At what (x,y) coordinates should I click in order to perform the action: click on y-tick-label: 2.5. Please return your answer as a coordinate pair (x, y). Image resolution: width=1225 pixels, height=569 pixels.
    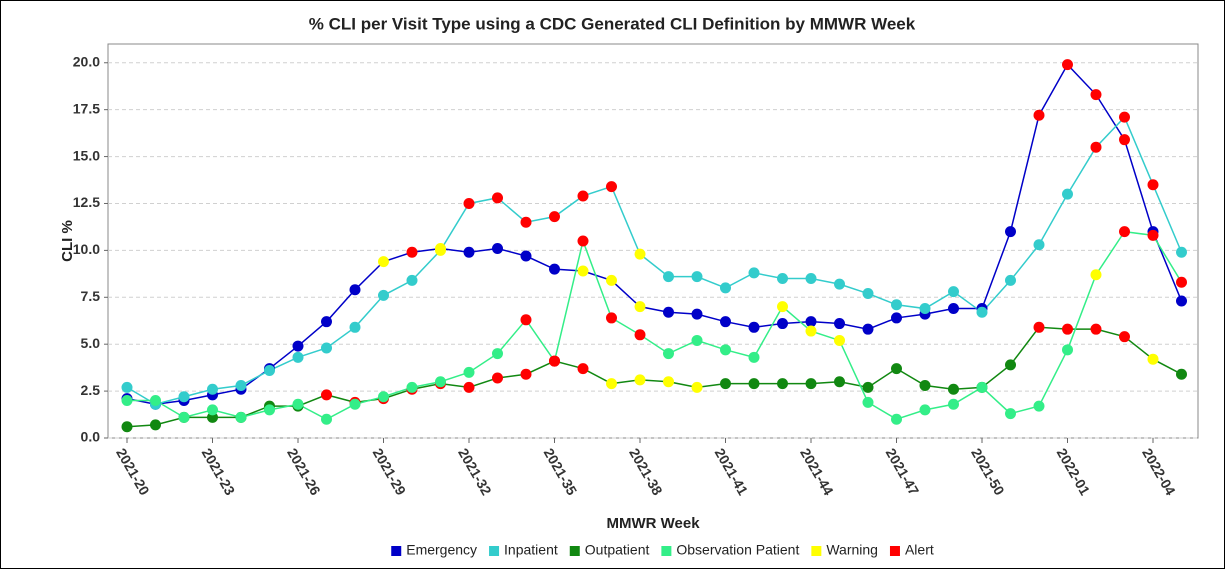
    Looking at the image, I should click on (91, 390).